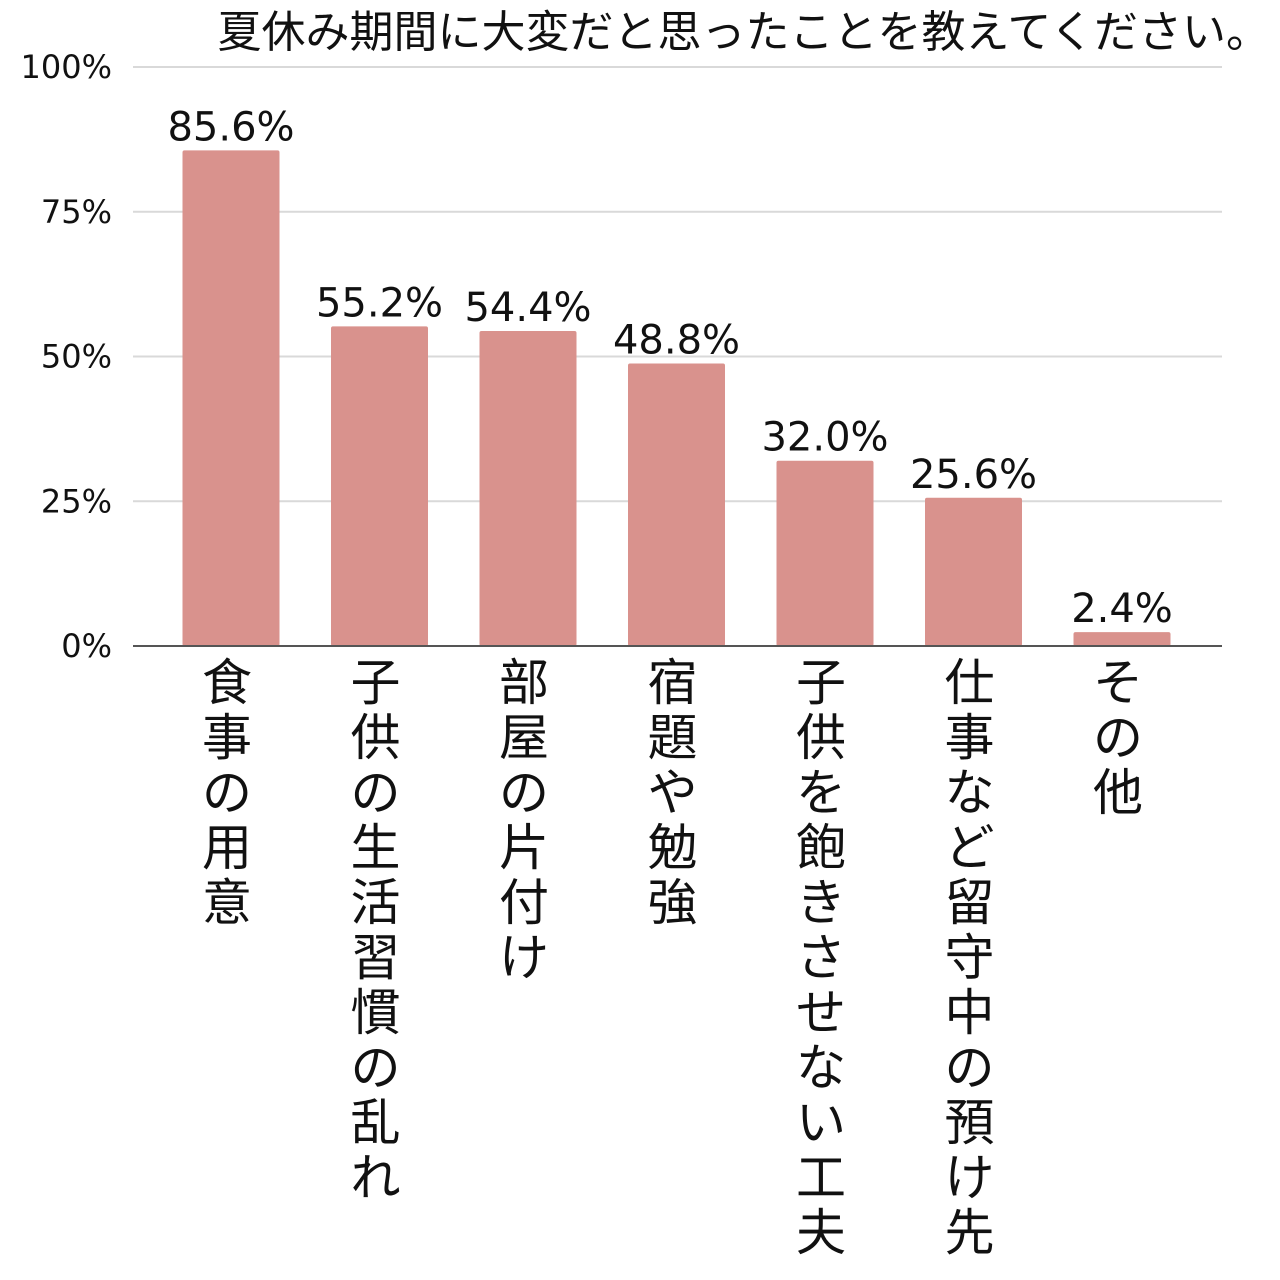  Describe the element at coordinates (676, 340) in the screenshot. I see `data-label: 48.8%` at that location.